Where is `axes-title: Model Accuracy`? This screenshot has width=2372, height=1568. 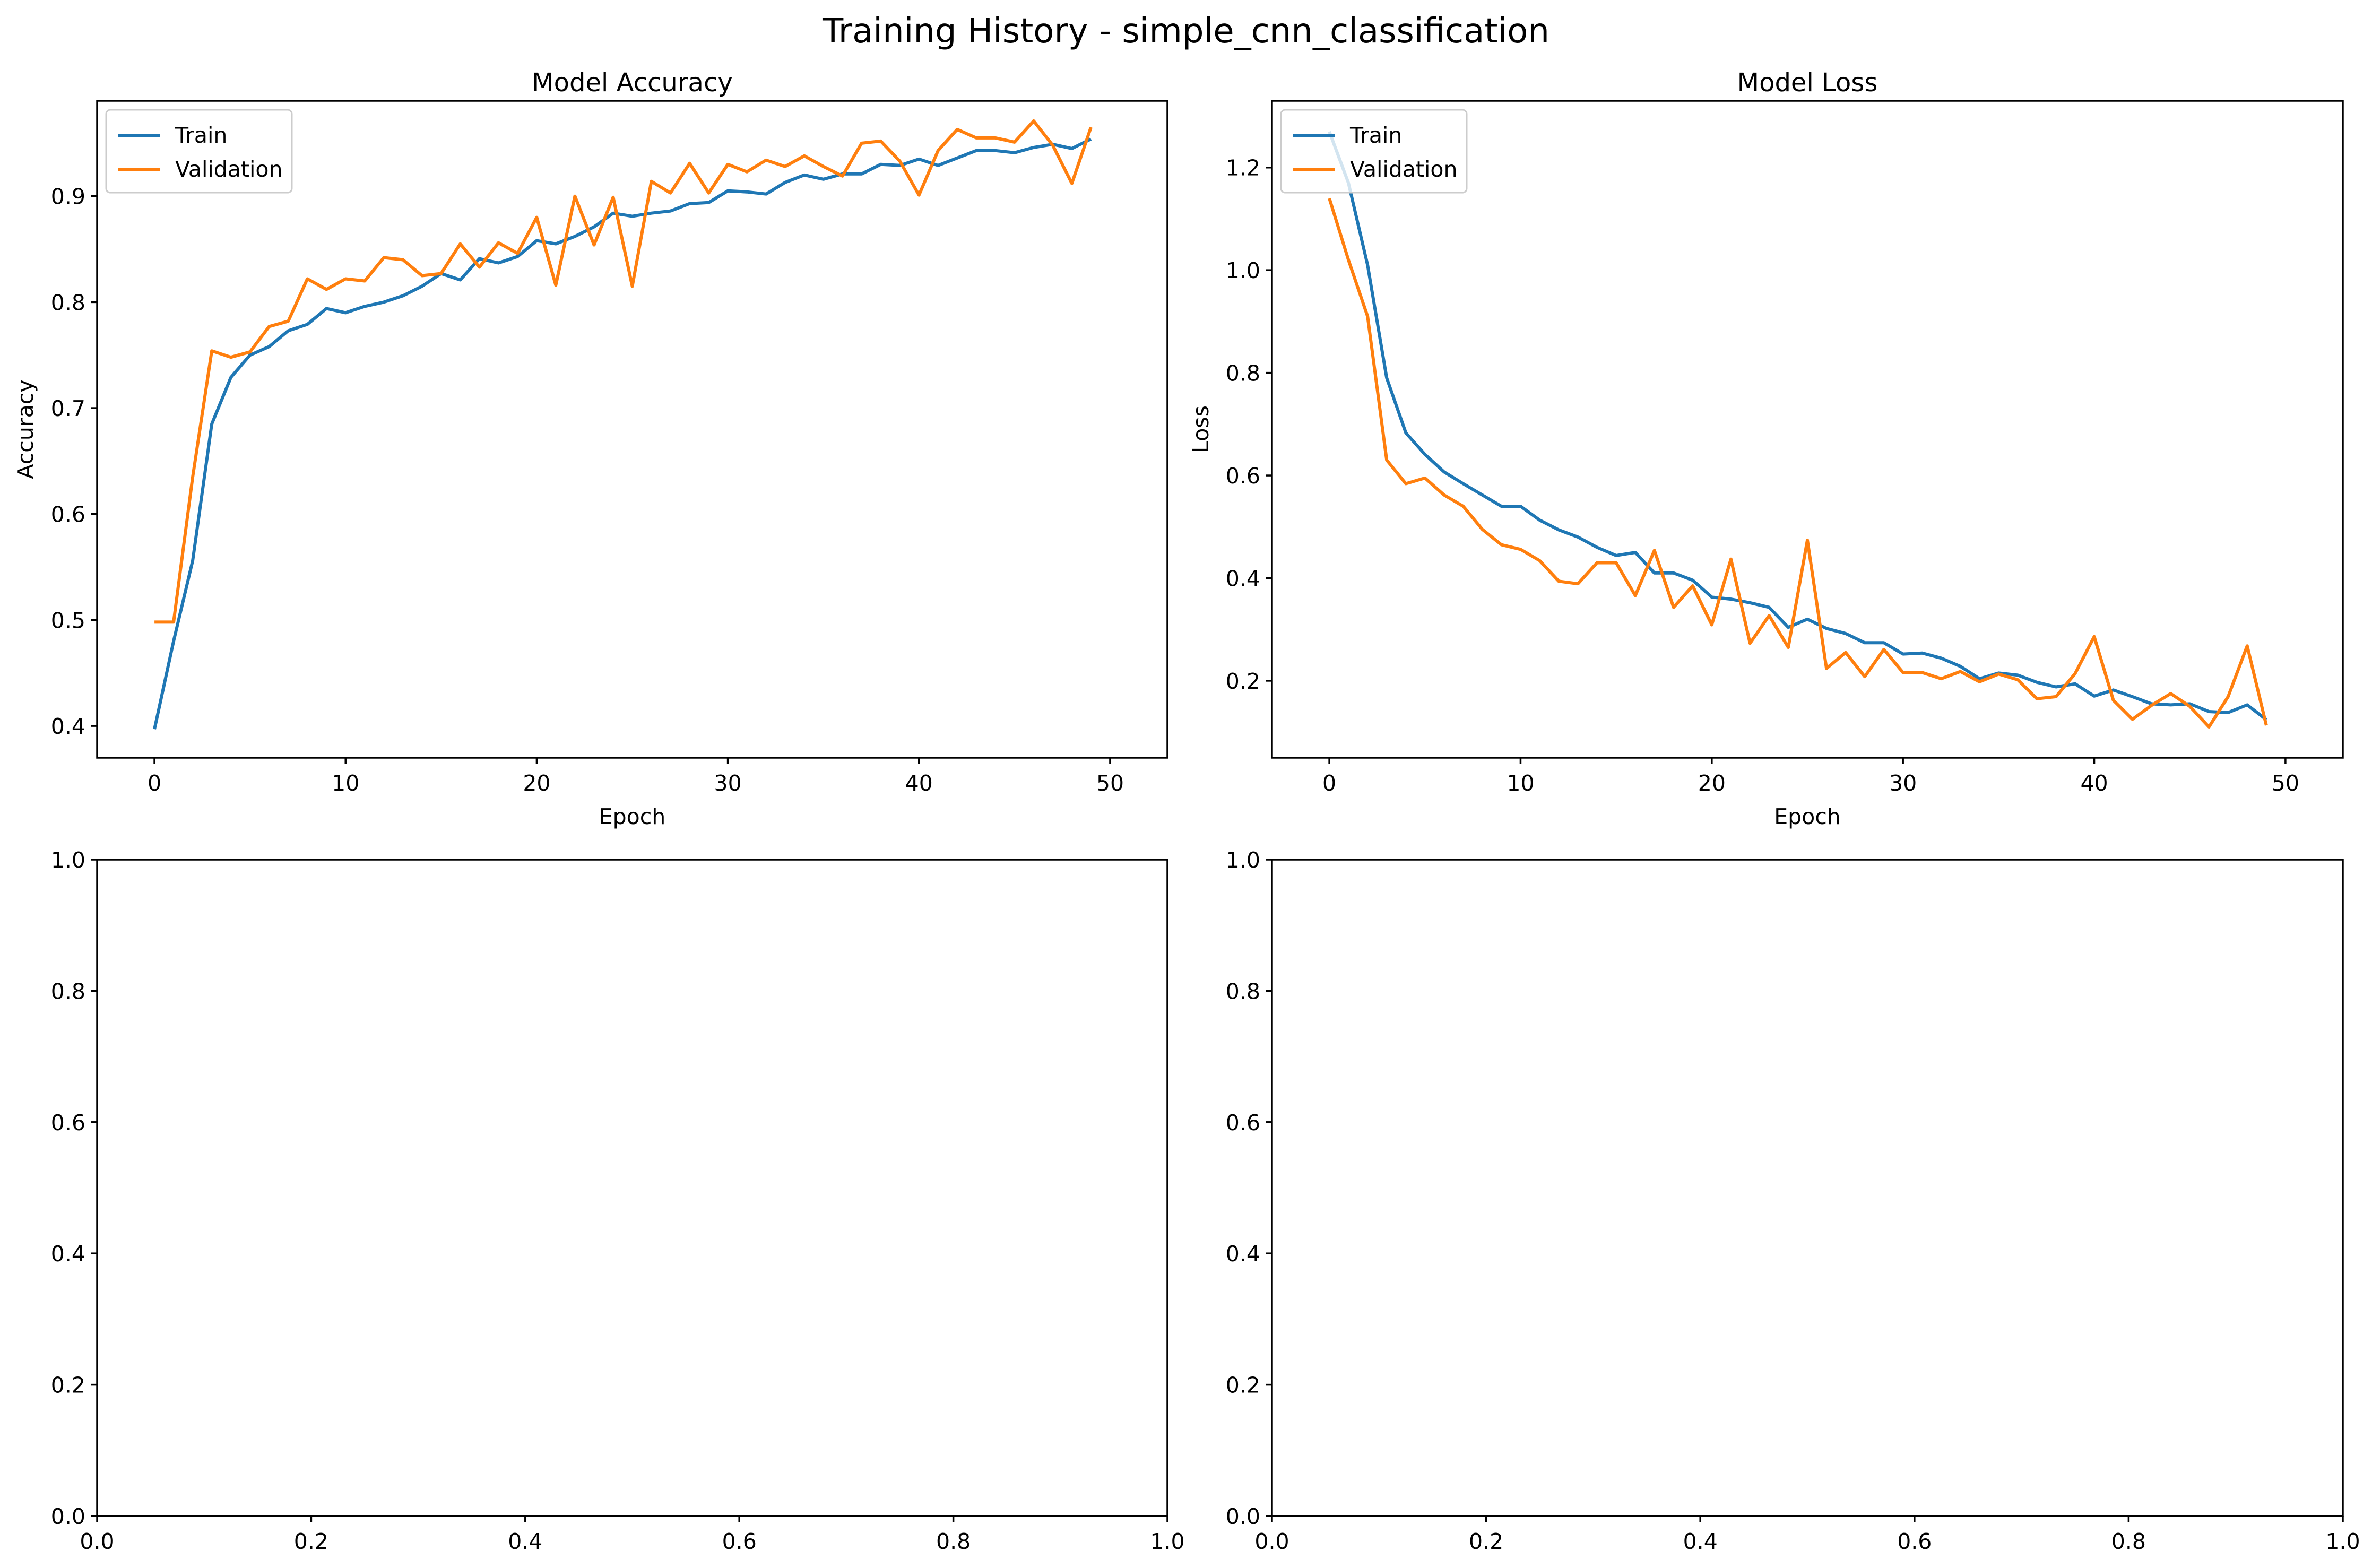
axes-title: Model Accuracy is located at coordinates (633, 83).